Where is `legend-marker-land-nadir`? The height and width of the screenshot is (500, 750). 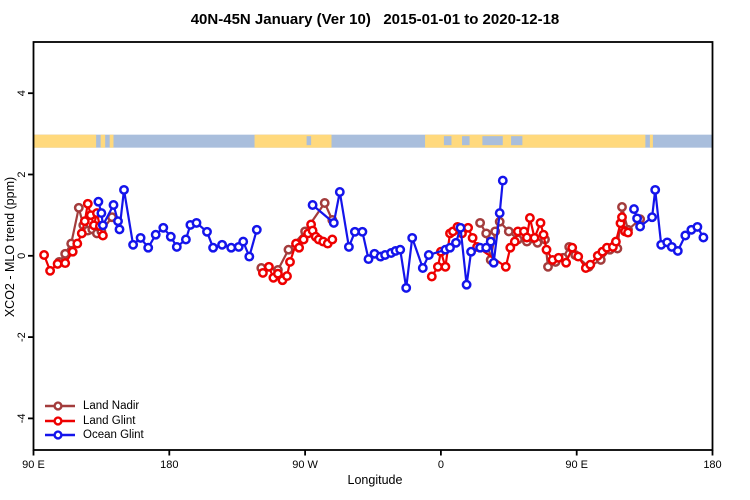
legend-marker-land-nadir is located at coordinates (60, 406).